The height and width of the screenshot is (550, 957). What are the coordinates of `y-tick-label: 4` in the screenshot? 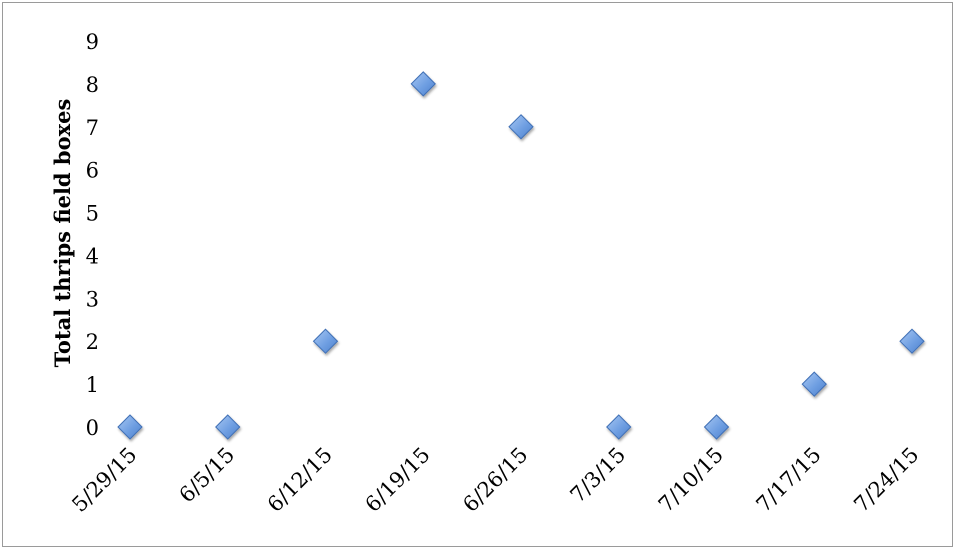 It's located at (92, 256).